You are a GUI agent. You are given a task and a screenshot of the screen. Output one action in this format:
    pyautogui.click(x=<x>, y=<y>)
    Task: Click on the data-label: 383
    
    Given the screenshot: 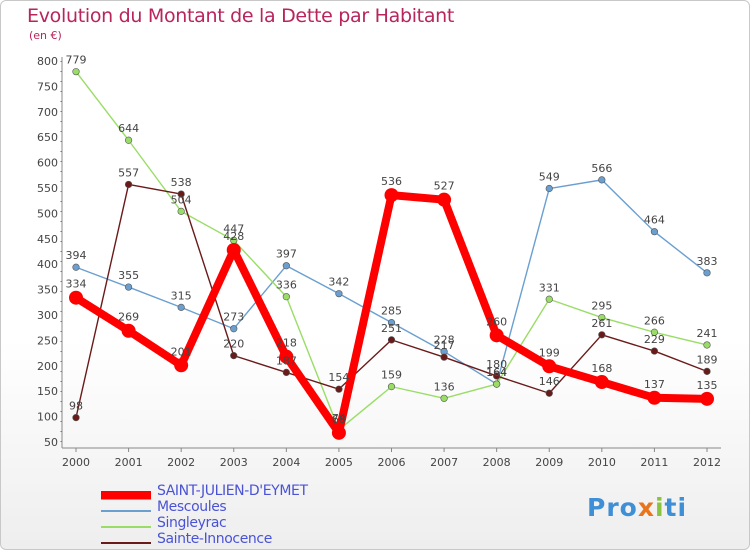 What is the action you would take?
    pyautogui.click(x=707, y=261)
    